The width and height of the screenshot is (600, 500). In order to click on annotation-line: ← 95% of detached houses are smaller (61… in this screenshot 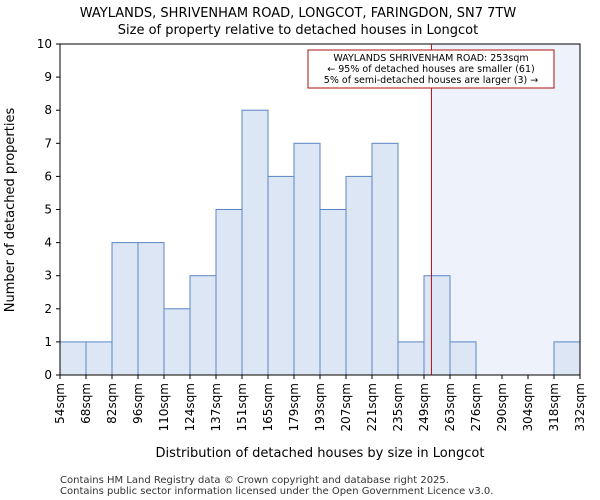, I will do `click(430, 69)`.